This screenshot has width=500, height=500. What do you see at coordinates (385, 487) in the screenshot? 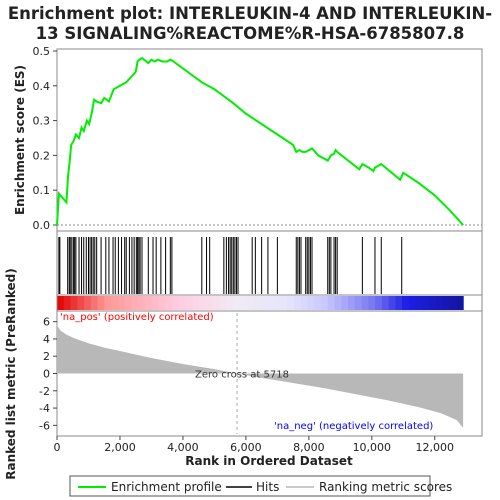
I see `legend-metric-label: Ranking metric scores` at bounding box center [385, 487].